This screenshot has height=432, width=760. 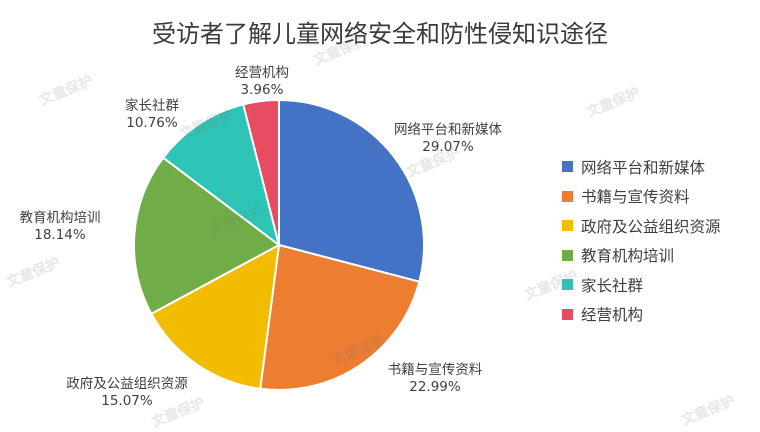 What do you see at coordinates (60, 235) in the screenshot?
I see `slice-label-value-4: 18.14%` at bounding box center [60, 235].